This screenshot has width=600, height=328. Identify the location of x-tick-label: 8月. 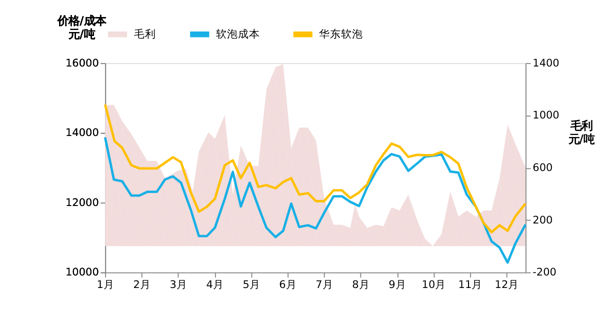
(361, 285).